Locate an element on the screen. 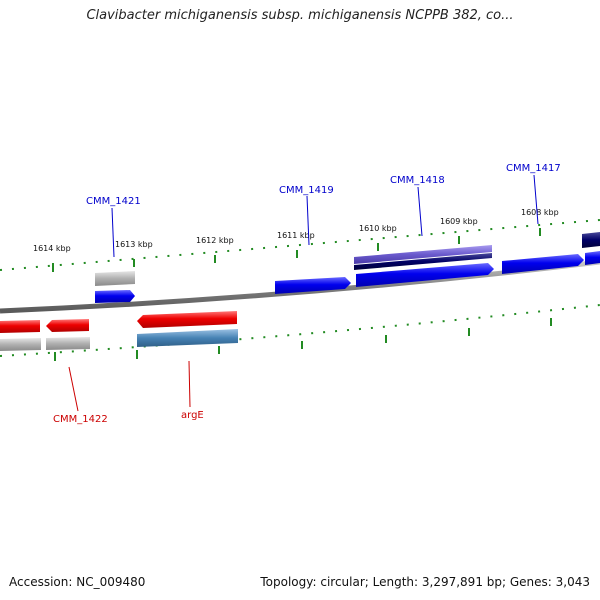 The height and width of the screenshot is (600, 600). gene-label-cmm-1421: CMM_1421 is located at coordinates (113, 201).